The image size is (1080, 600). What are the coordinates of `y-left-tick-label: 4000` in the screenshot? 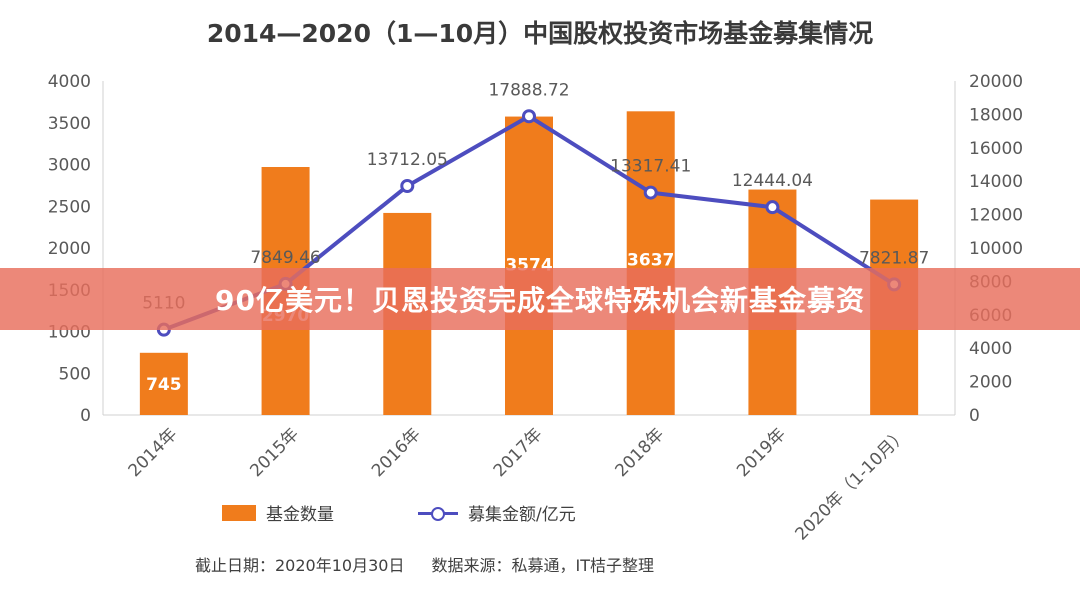 It's located at (69, 82).